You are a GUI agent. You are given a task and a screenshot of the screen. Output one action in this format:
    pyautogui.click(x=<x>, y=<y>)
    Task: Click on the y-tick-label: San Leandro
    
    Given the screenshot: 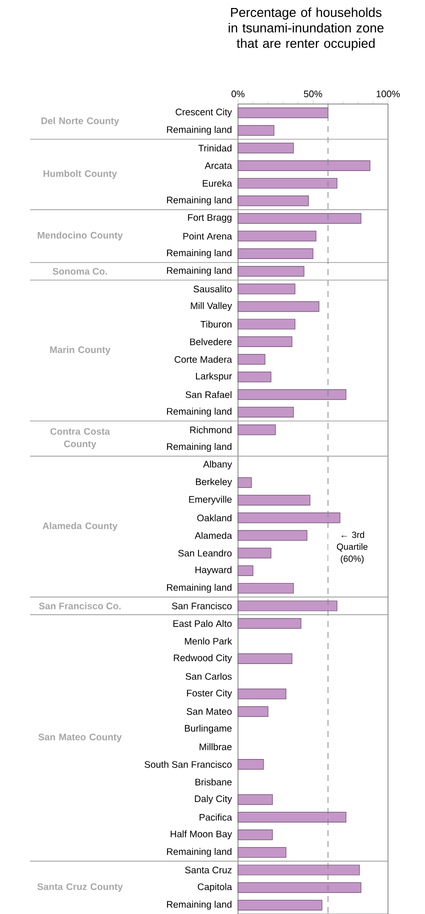 What is the action you would take?
    pyautogui.click(x=205, y=553)
    